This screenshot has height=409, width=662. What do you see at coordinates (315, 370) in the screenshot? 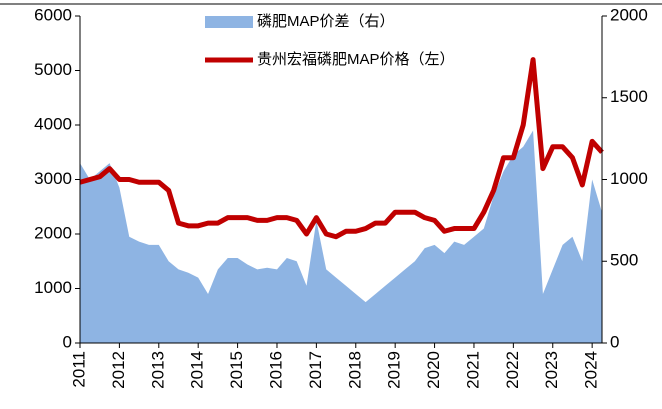
I see `x-tick-label: 2017` at bounding box center [315, 370].